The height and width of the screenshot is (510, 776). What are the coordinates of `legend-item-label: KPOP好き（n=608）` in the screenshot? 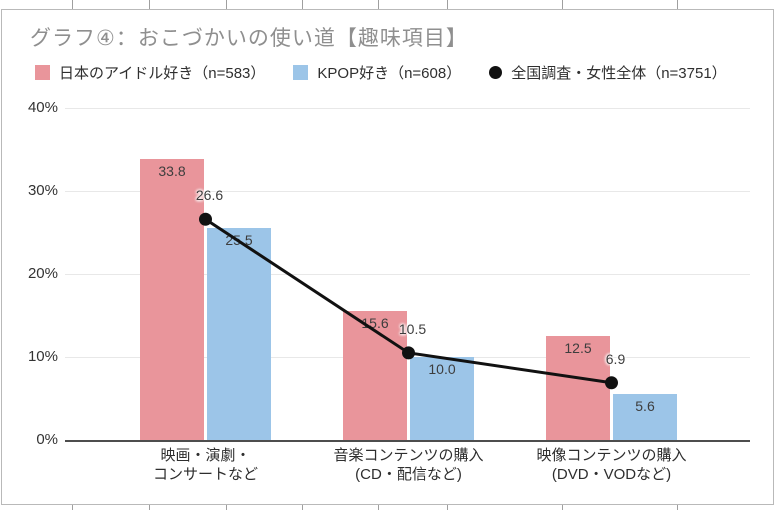 It's located at (389, 73).